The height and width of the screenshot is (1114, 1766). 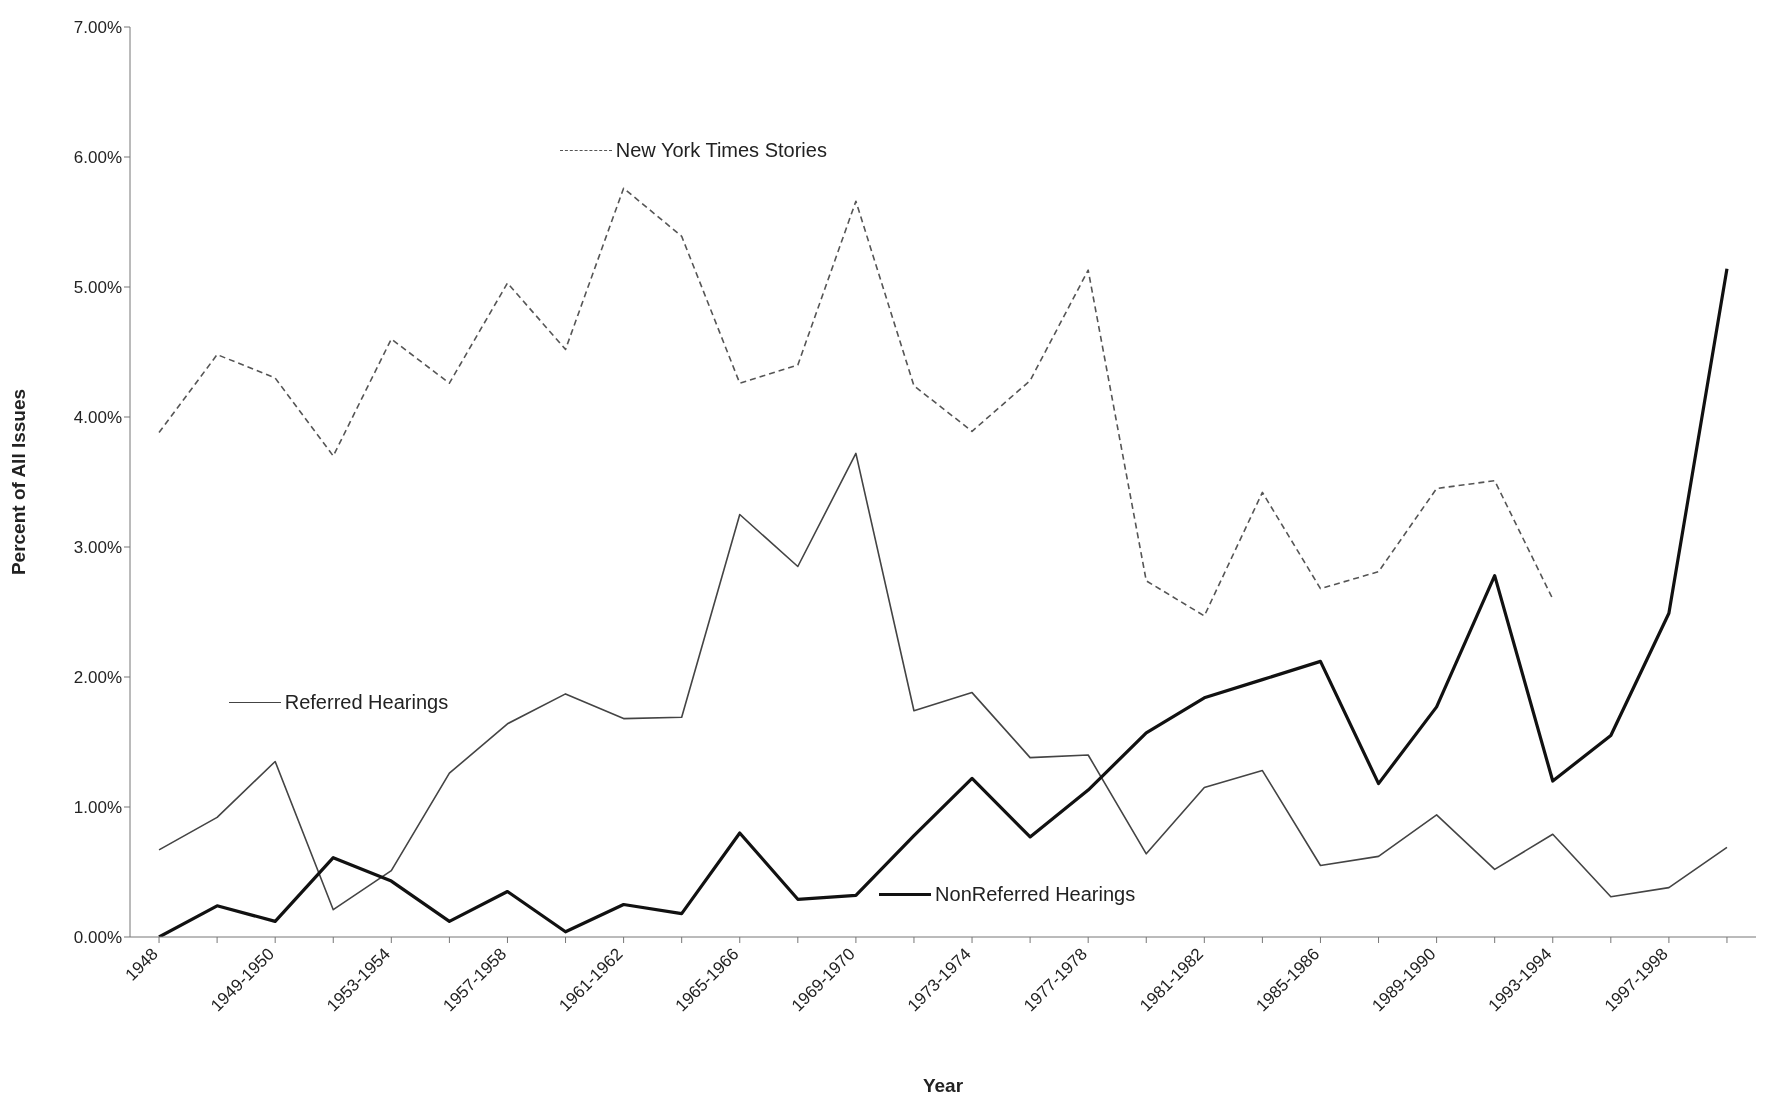 I want to click on legend-label: Referred Hearings, so click(x=366, y=702).